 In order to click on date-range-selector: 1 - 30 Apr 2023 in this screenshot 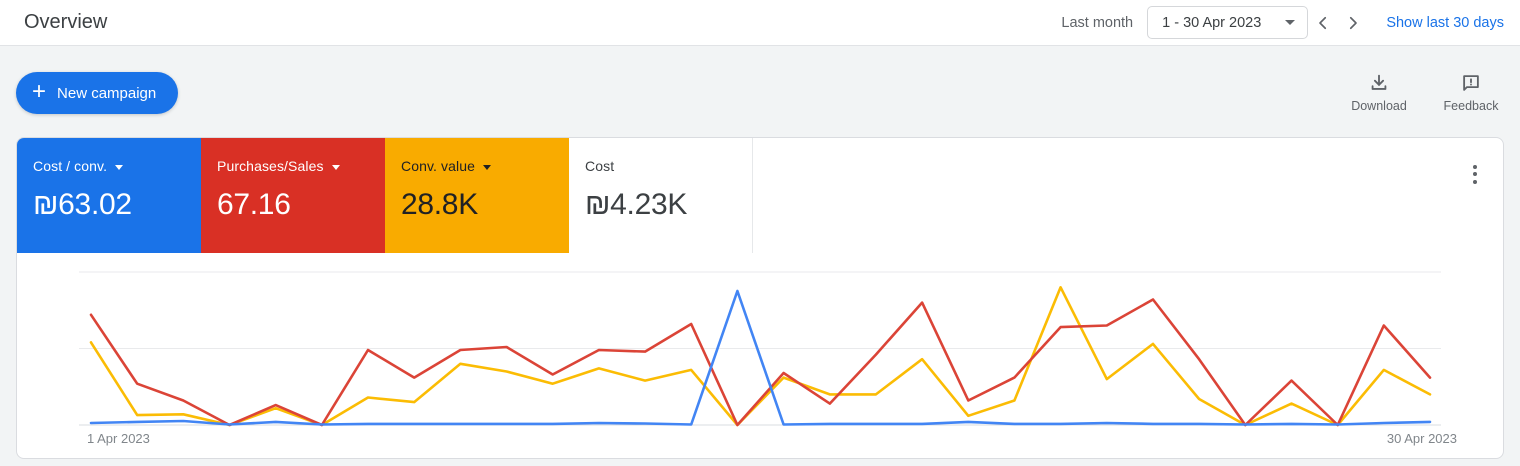, I will do `click(1228, 22)`.